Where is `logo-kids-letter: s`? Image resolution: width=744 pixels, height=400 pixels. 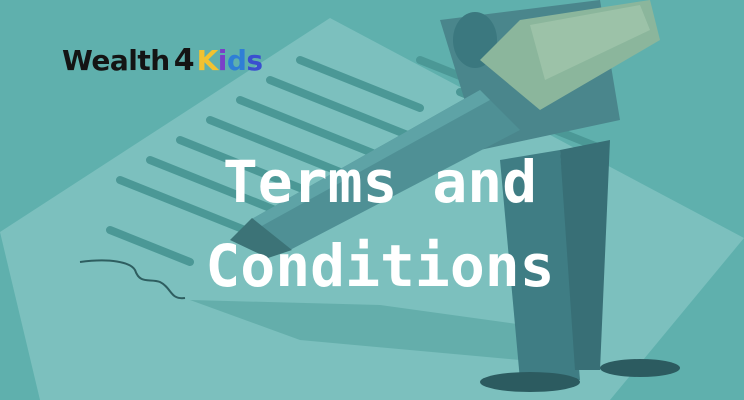 logo-kids-letter: s is located at coordinates (254, 60).